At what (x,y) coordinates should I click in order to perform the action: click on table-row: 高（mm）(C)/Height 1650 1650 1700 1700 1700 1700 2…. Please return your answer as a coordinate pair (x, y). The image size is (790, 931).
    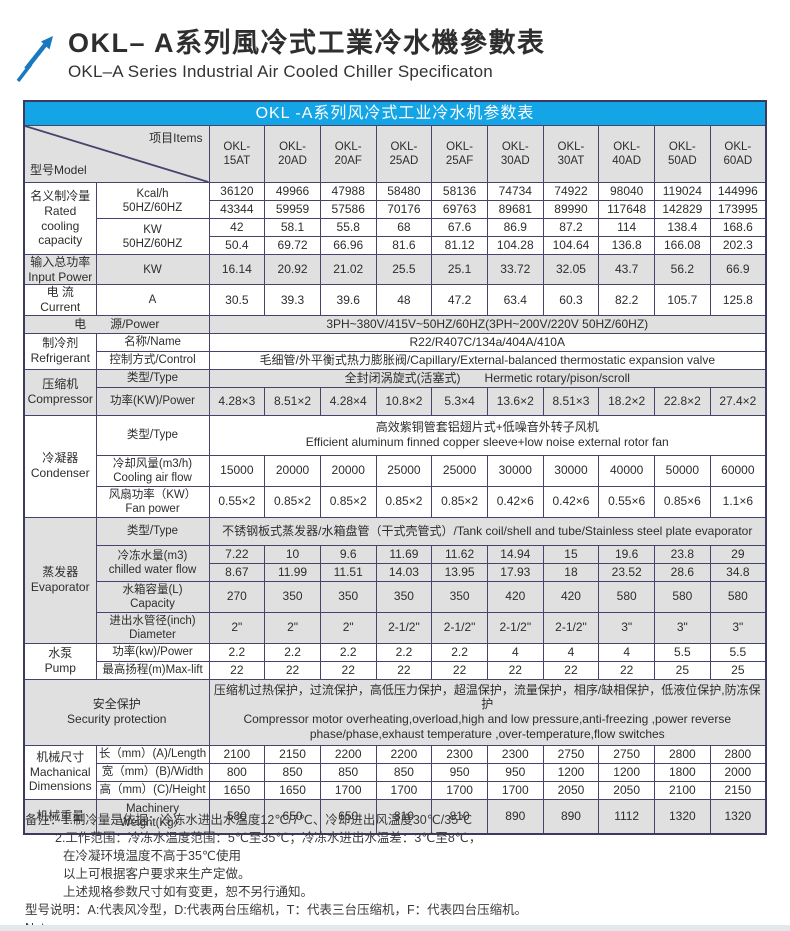
    Looking at the image, I should click on (395, 790).